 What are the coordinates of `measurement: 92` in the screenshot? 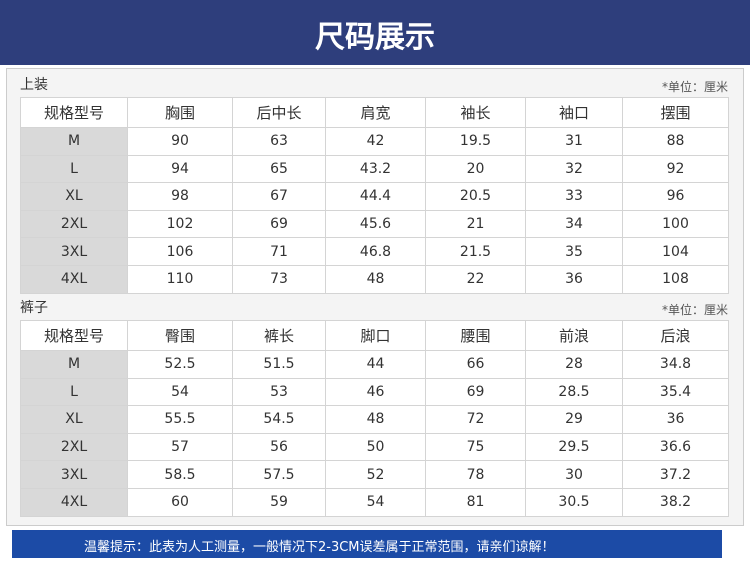 It's located at (675, 169).